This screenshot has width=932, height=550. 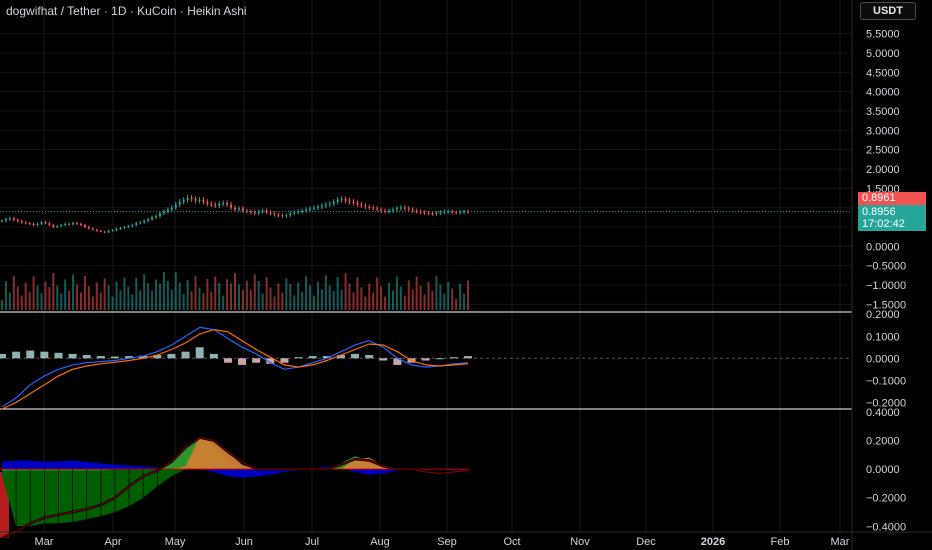 I want to click on time-axis-label: Sep, so click(x=447, y=542).